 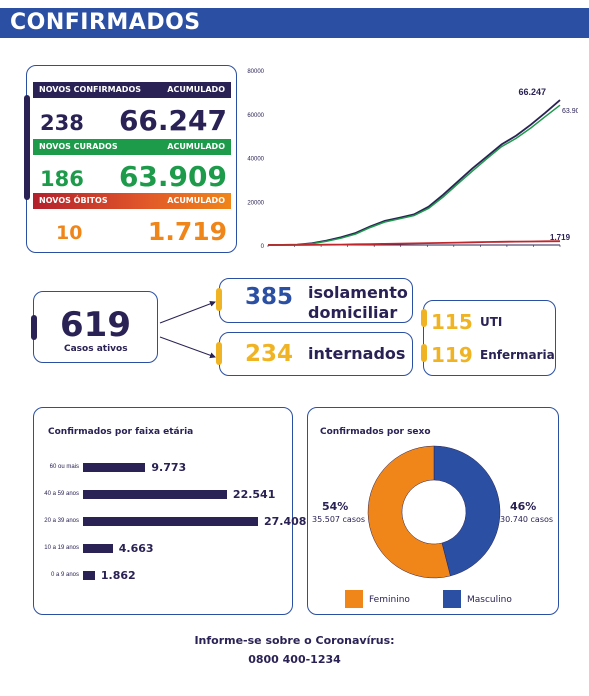 I want to click on footer-line1: Informe-se sobre o Coronavírus:, so click(x=294, y=640).